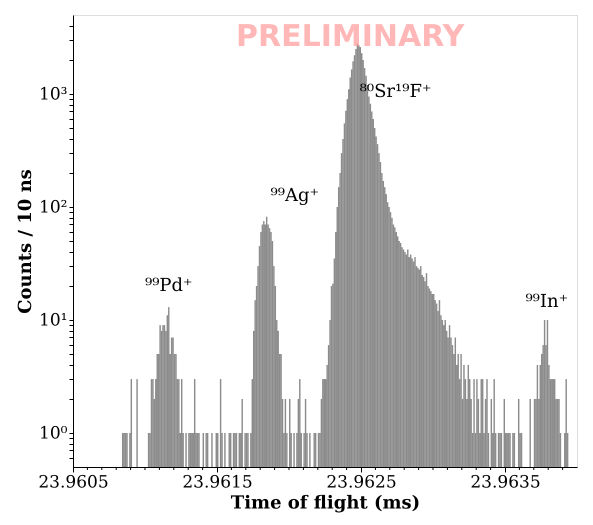 The image size is (593, 525). I want to click on x-tick-label: 23.9615, so click(217, 482).